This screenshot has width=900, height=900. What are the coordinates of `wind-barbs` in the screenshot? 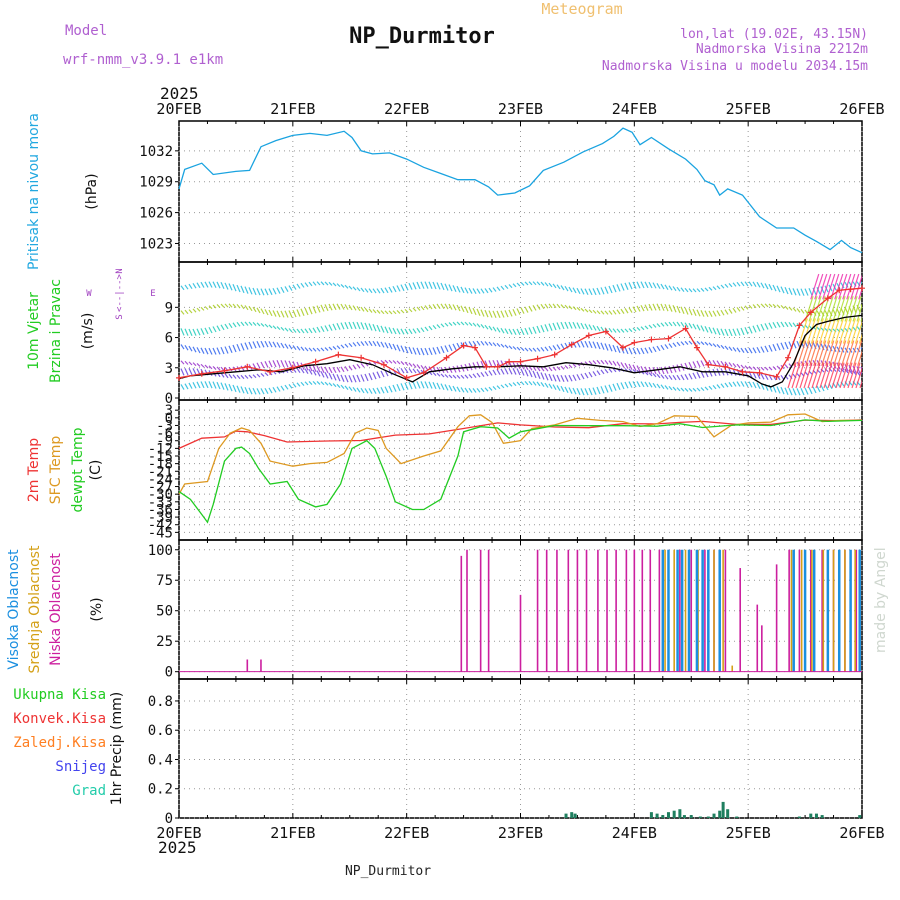 It's located at (521, 334).